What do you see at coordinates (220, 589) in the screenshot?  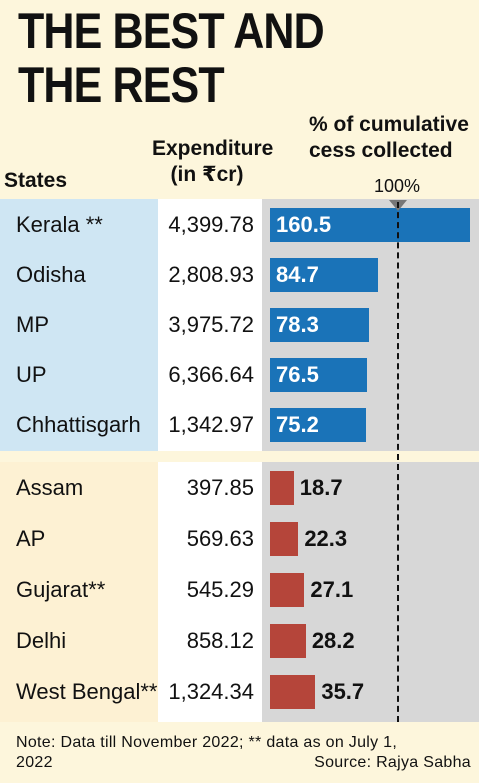 I see `expenditure-value: 545.29` at bounding box center [220, 589].